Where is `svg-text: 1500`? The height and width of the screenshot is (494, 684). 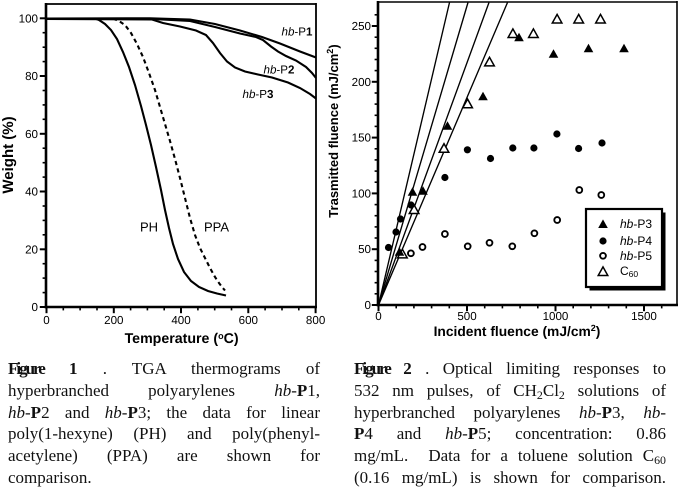 svg-text: 1500 is located at coordinates (644, 316).